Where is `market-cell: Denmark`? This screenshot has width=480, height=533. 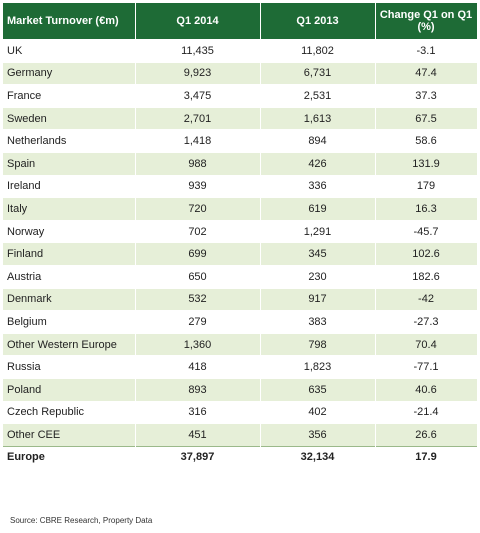
market-cell: Denmark is located at coordinates (69, 299).